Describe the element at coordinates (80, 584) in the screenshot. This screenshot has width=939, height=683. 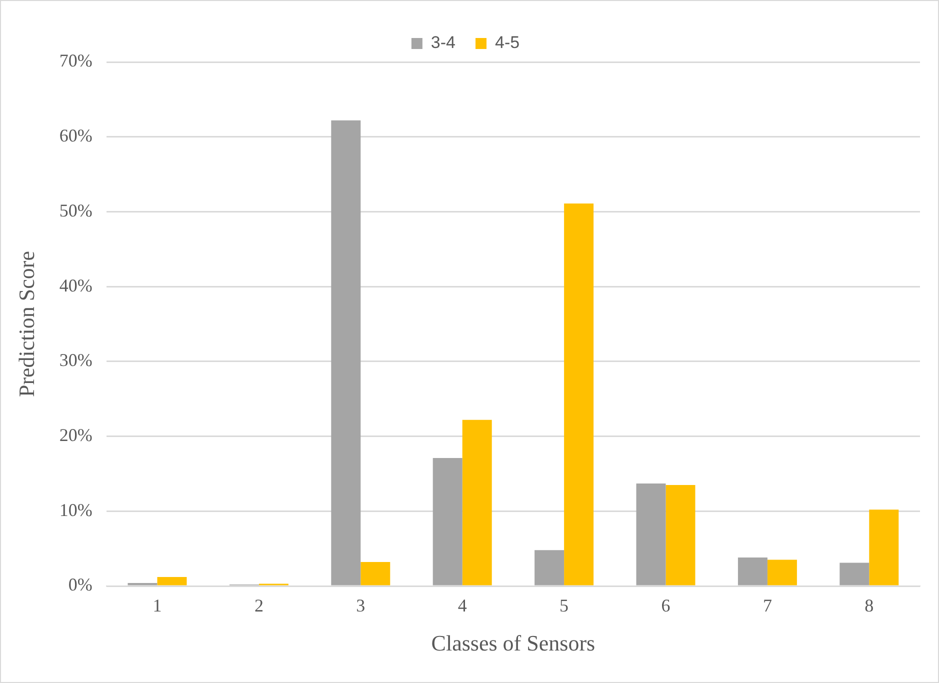
I see `y-tick-label: 0%` at that location.